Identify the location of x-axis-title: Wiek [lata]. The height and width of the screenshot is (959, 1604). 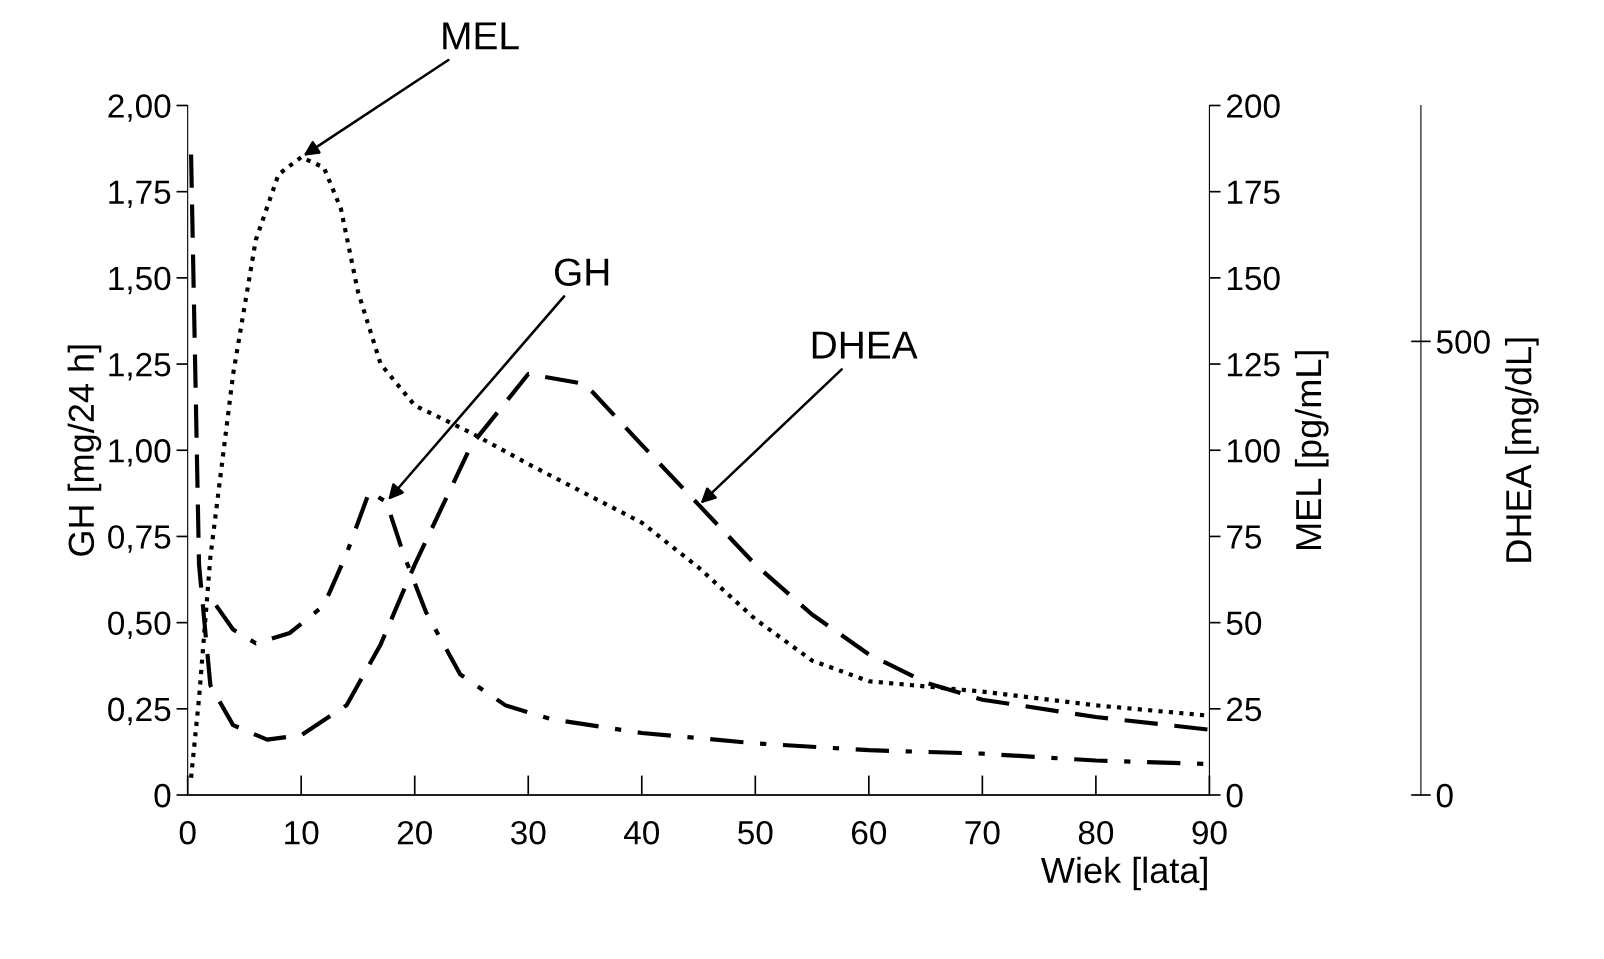
(1124, 873).